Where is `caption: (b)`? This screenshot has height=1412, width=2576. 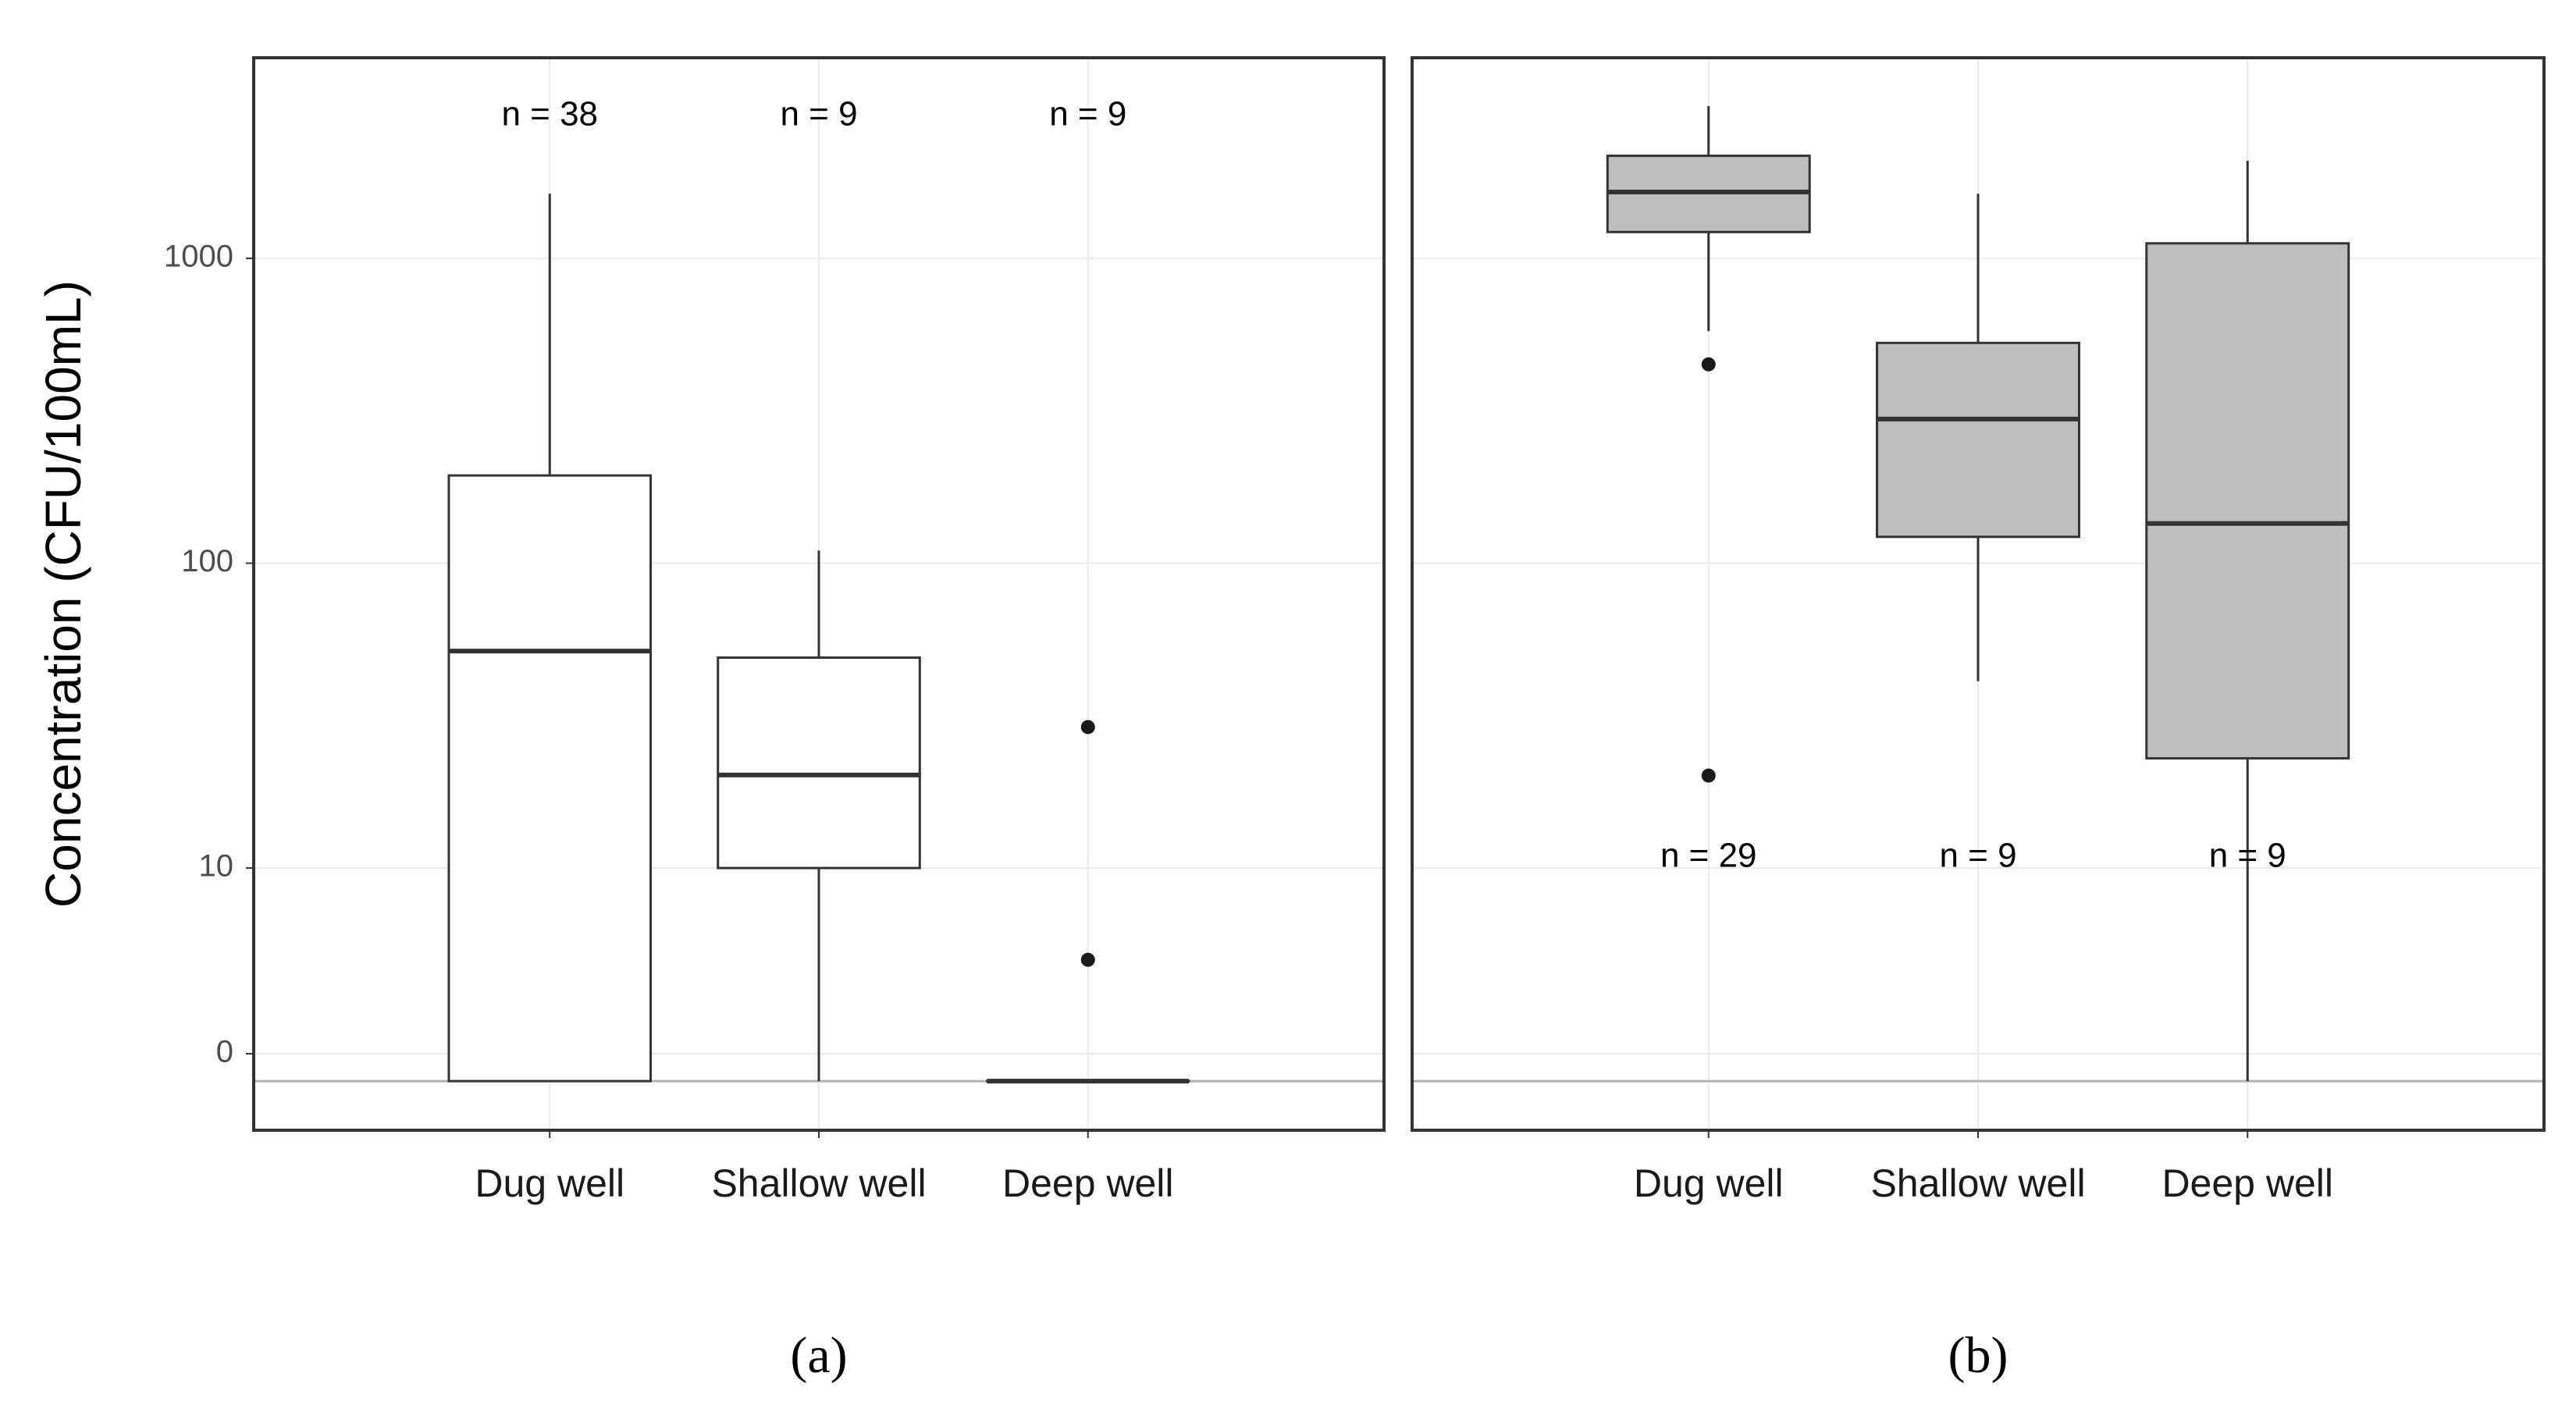
caption: (b) is located at coordinates (1978, 1355).